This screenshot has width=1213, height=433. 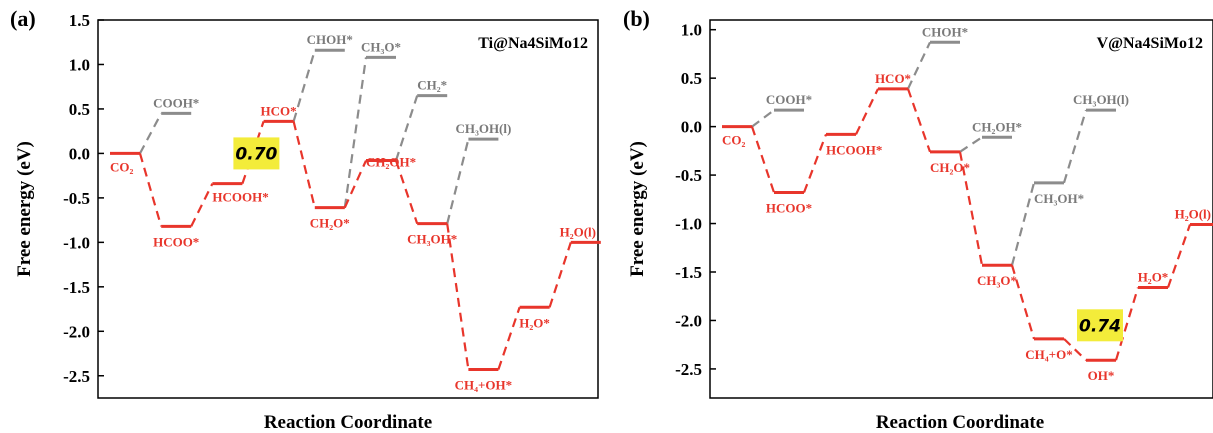 I want to click on barrier-value: 0.74, so click(x=1100, y=326).